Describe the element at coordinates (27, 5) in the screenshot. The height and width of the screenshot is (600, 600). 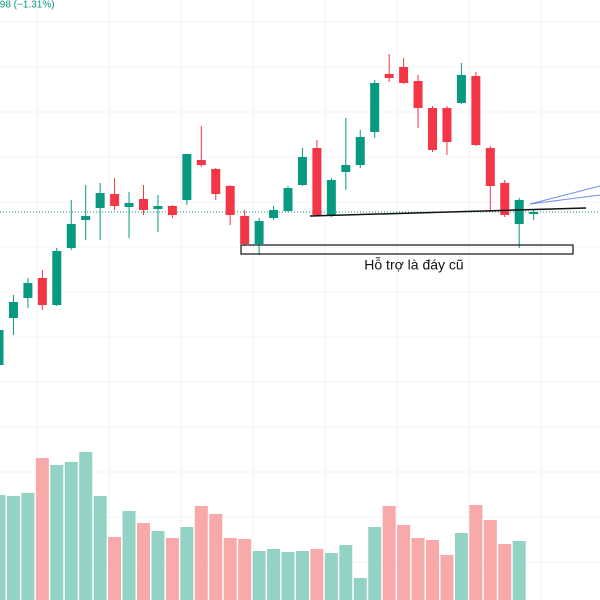
I see `price-change: .98 (−1.31%)` at that location.